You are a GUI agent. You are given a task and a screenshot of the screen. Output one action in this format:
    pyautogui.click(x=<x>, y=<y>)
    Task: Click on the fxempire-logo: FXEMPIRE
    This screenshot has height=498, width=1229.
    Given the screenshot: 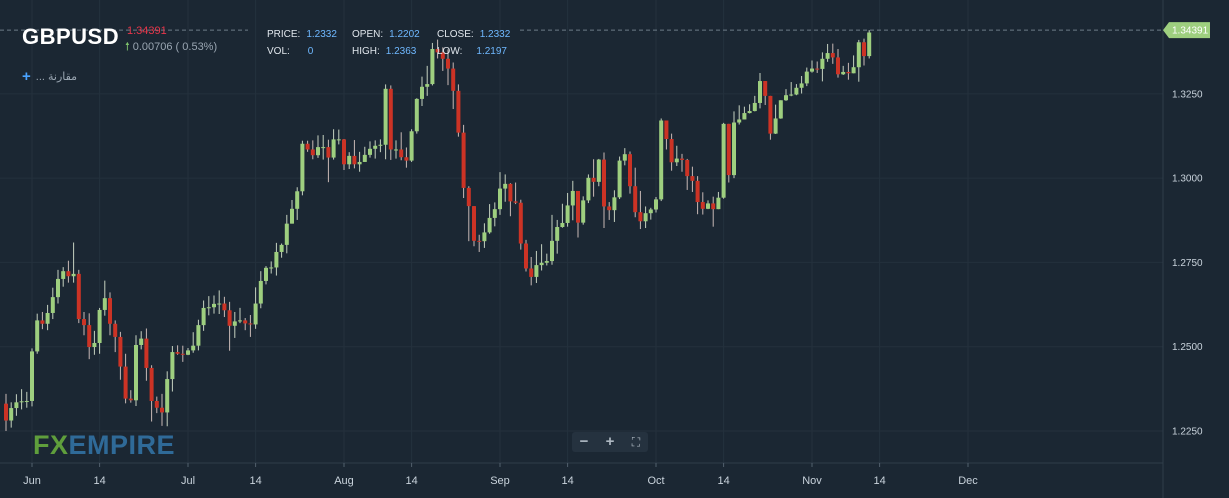 What is the action you would take?
    pyautogui.click(x=104, y=445)
    